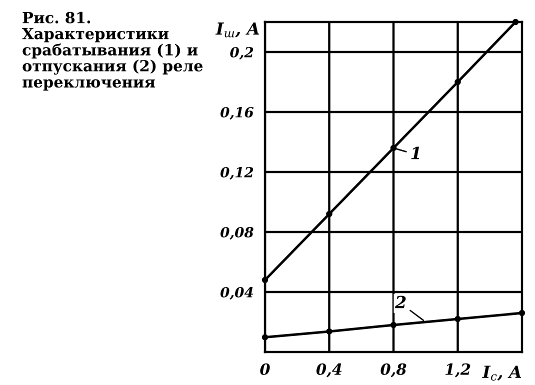  Describe the element at coordinates (502, 373) in the screenshot. I see `x-axis-title: I$_{c}$, A` at that location.